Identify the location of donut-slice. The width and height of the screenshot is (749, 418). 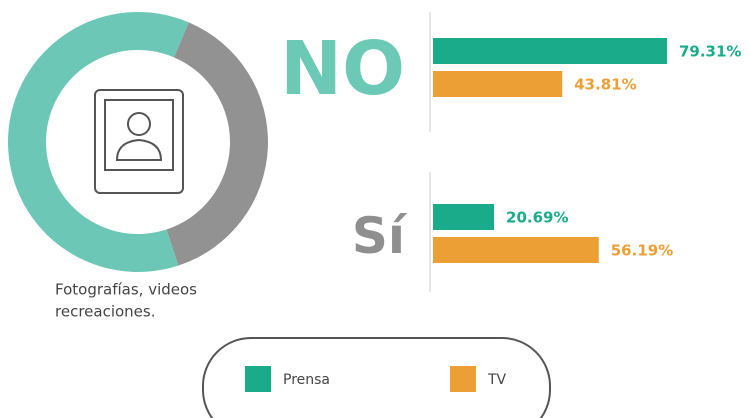
(217, 144).